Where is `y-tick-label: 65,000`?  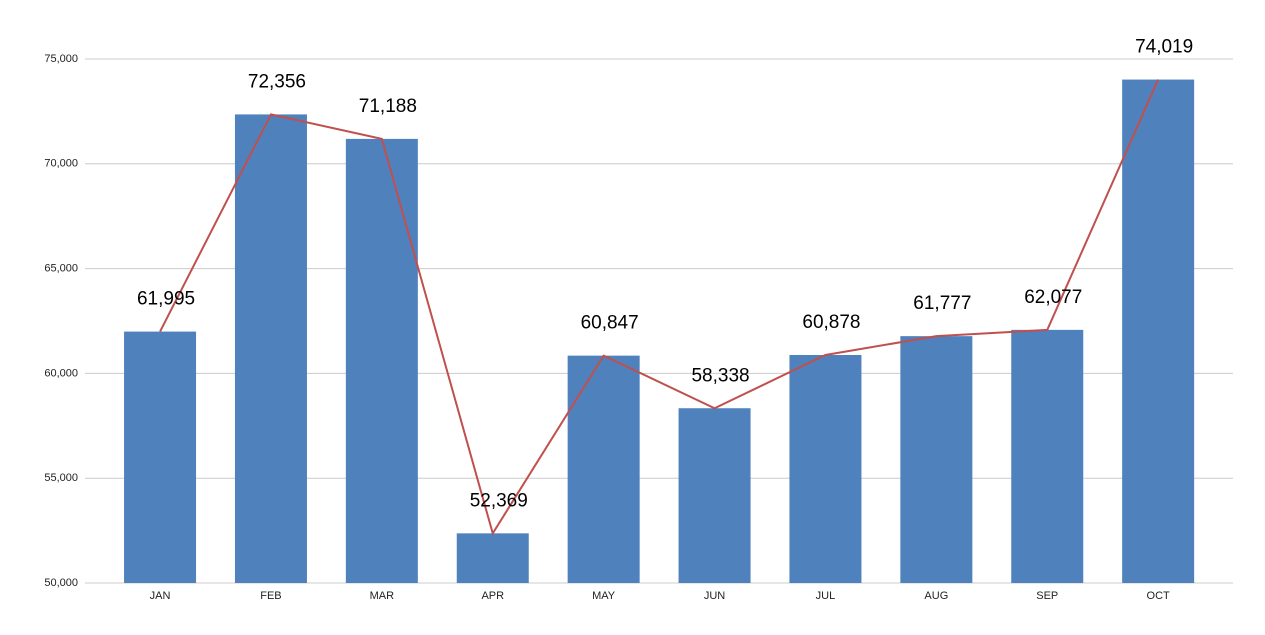 y-tick-label: 65,000 is located at coordinates (61, 269).